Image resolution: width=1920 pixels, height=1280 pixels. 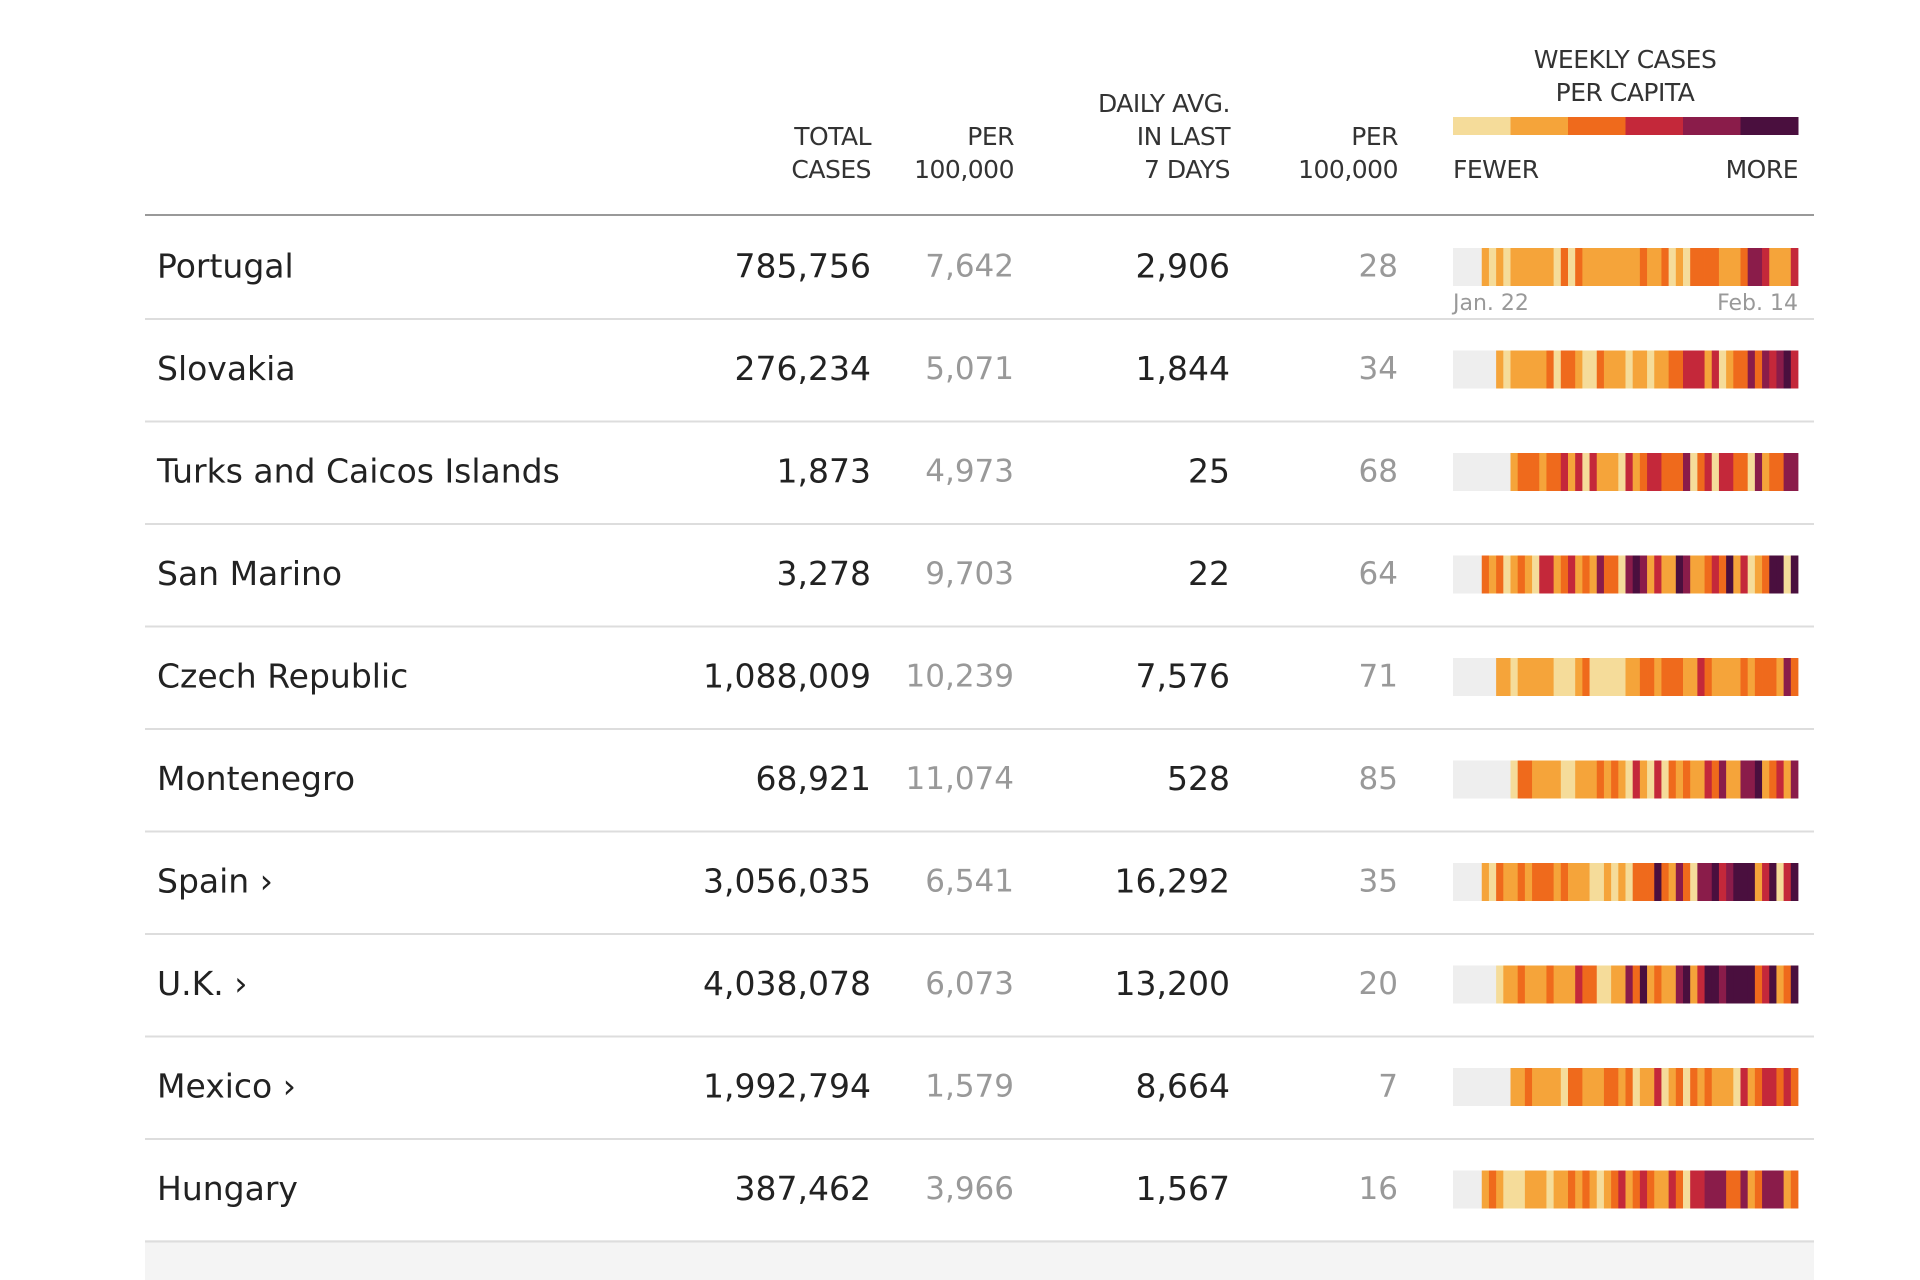 I want to click on cell: 5,071, so click(x=969, y=369).